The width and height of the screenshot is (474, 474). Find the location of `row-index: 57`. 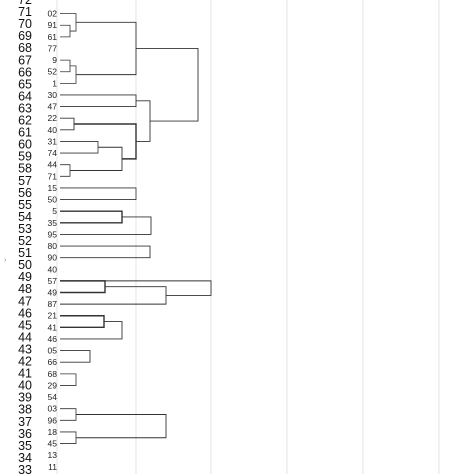

row-index: 57 is located at coordinates (25, 181).